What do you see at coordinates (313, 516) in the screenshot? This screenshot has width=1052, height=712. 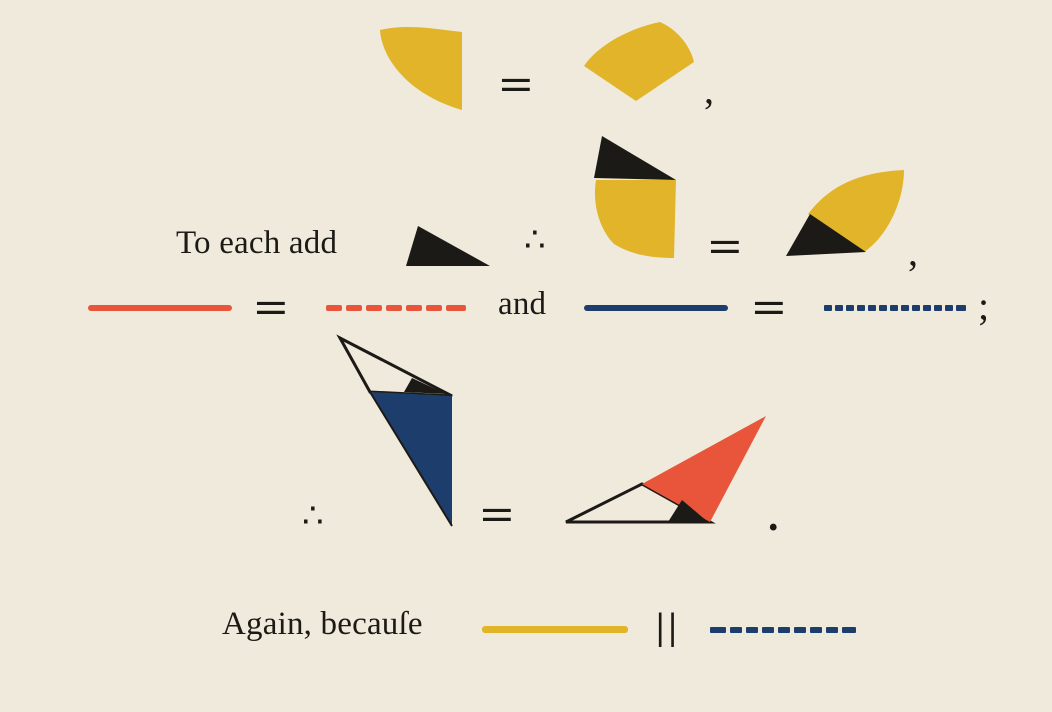 I see `line4-therefore-symbol: ∴` at bounding box center [313, 516].